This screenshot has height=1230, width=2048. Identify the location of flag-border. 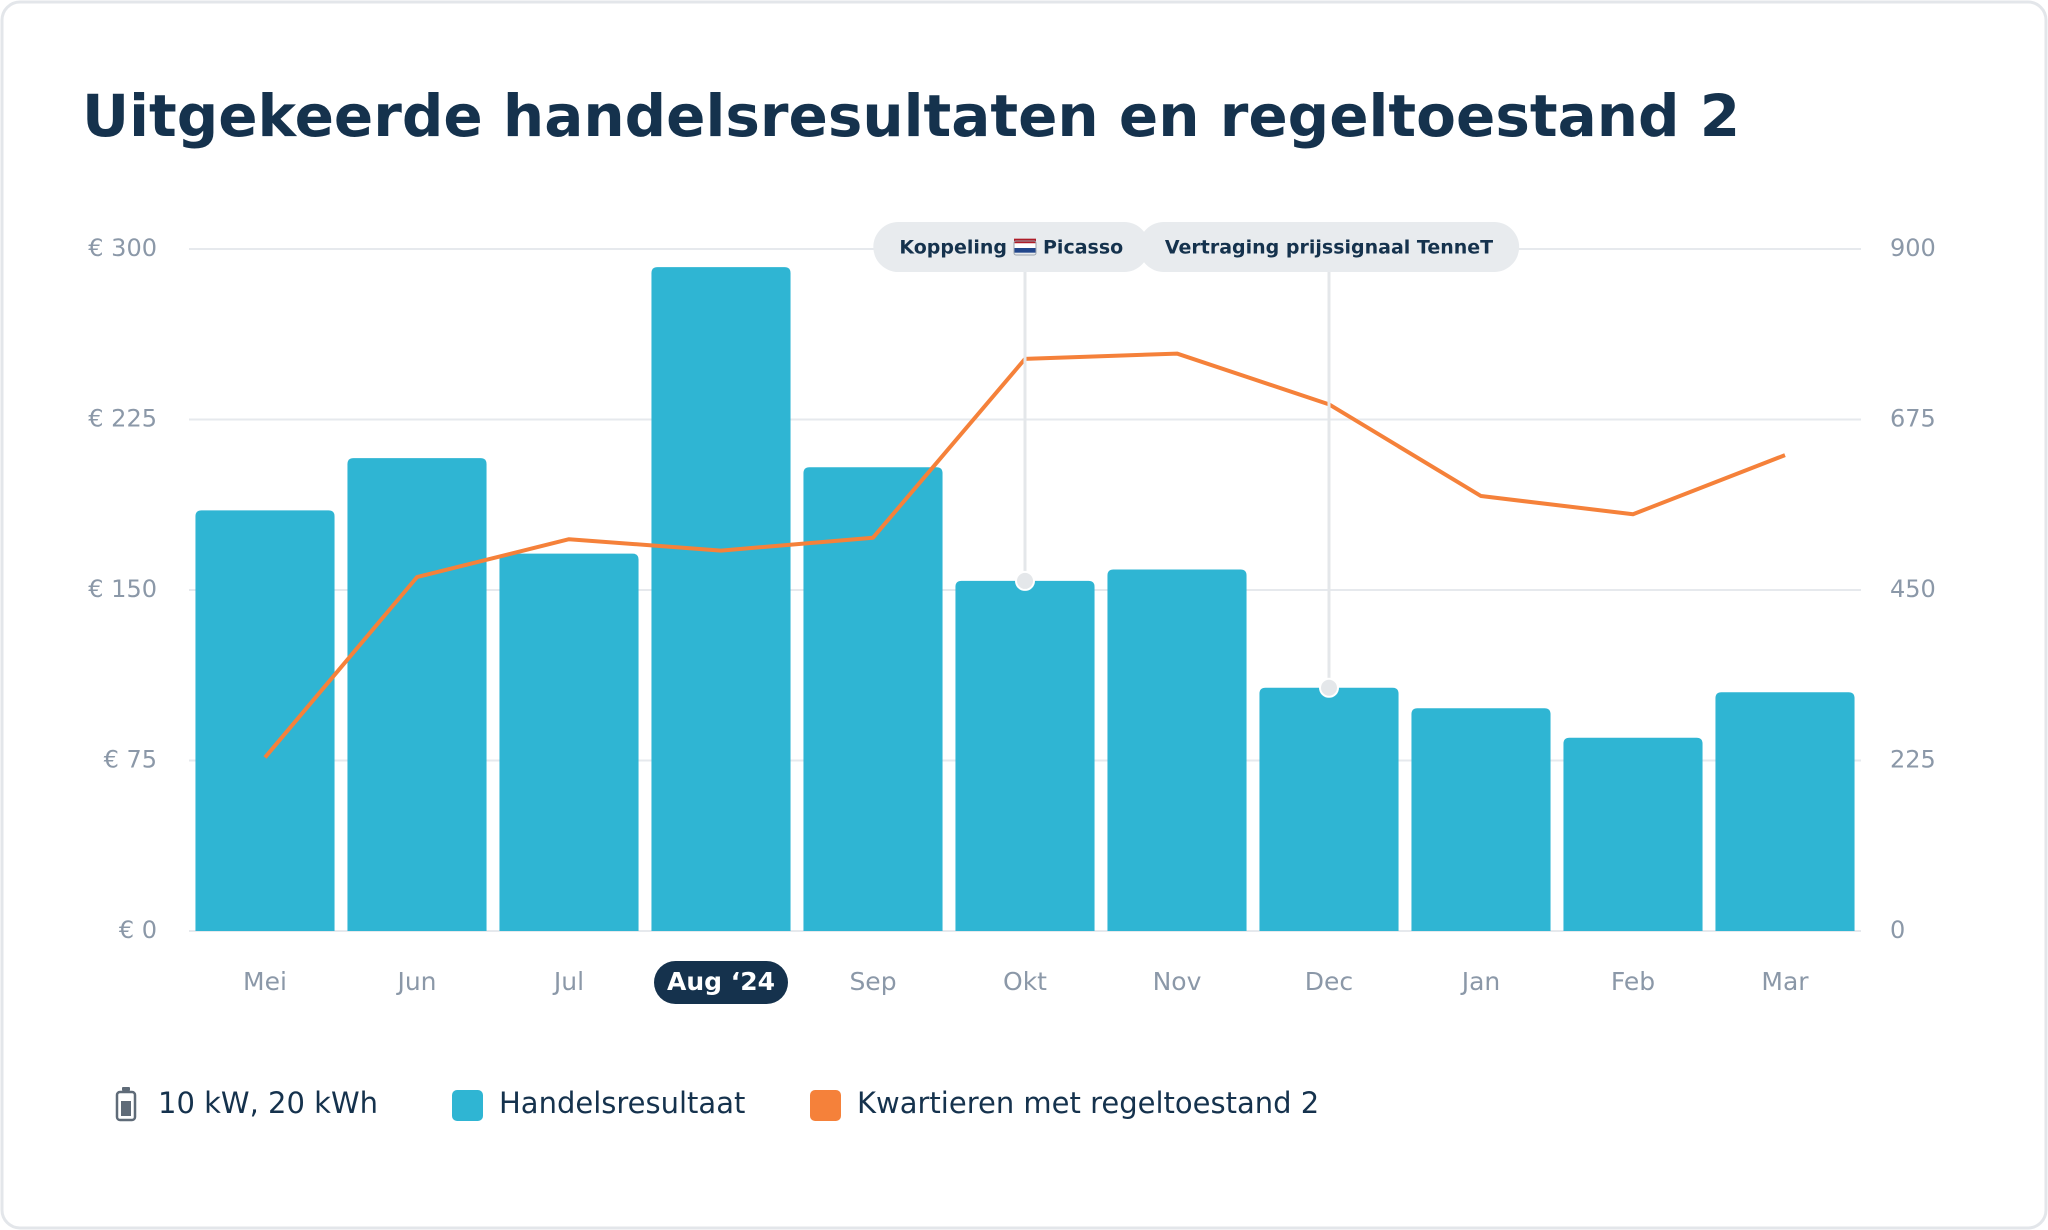
(1025, 248).